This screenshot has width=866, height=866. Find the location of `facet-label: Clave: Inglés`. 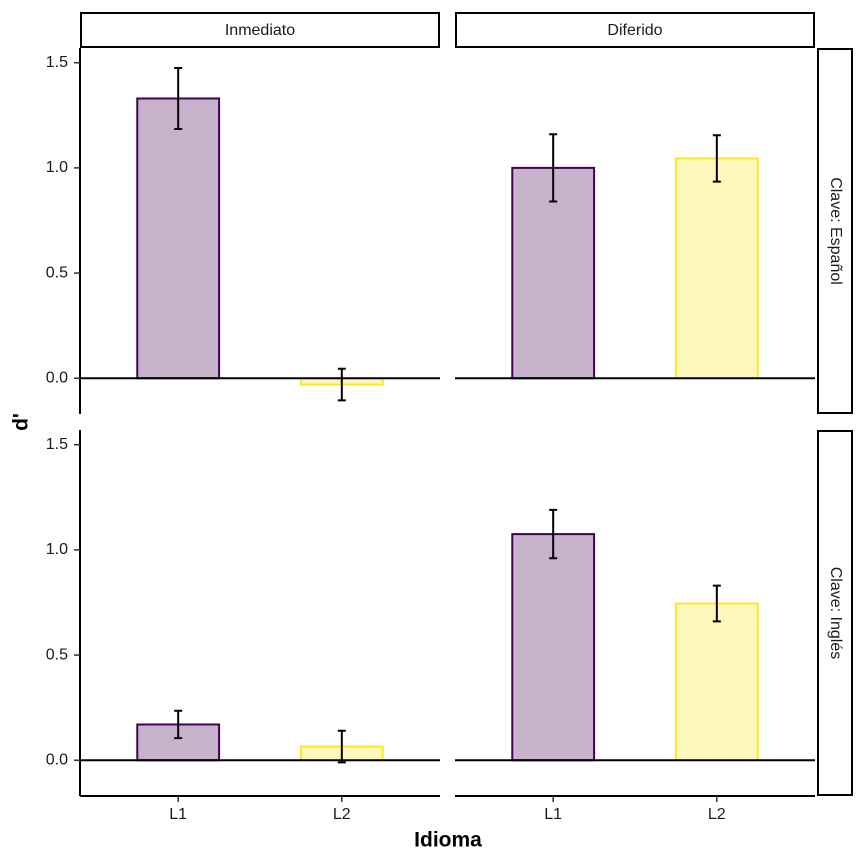

facet-label: Clave: Inglés is located at coordinates (835, 613).